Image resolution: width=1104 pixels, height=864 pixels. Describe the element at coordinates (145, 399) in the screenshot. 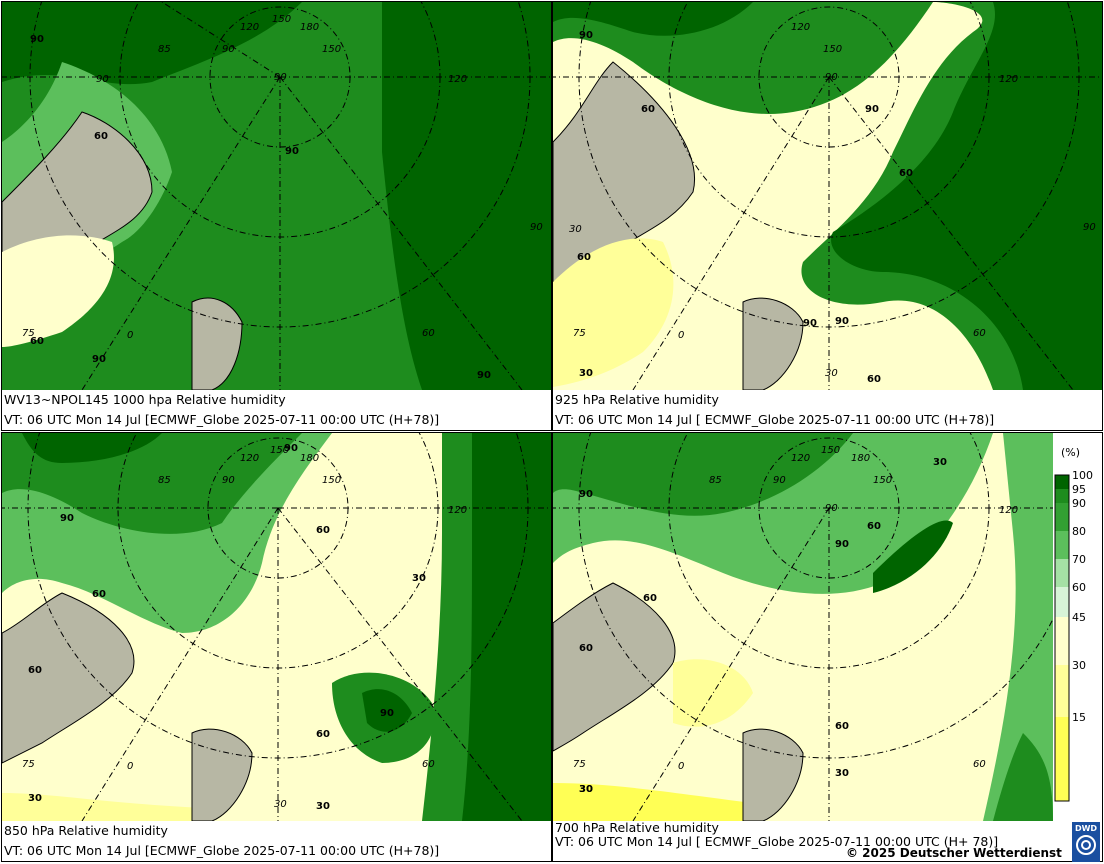

I see `panel-title: WV13~NPOL145 1000 hpa Relative humidity` at that location.